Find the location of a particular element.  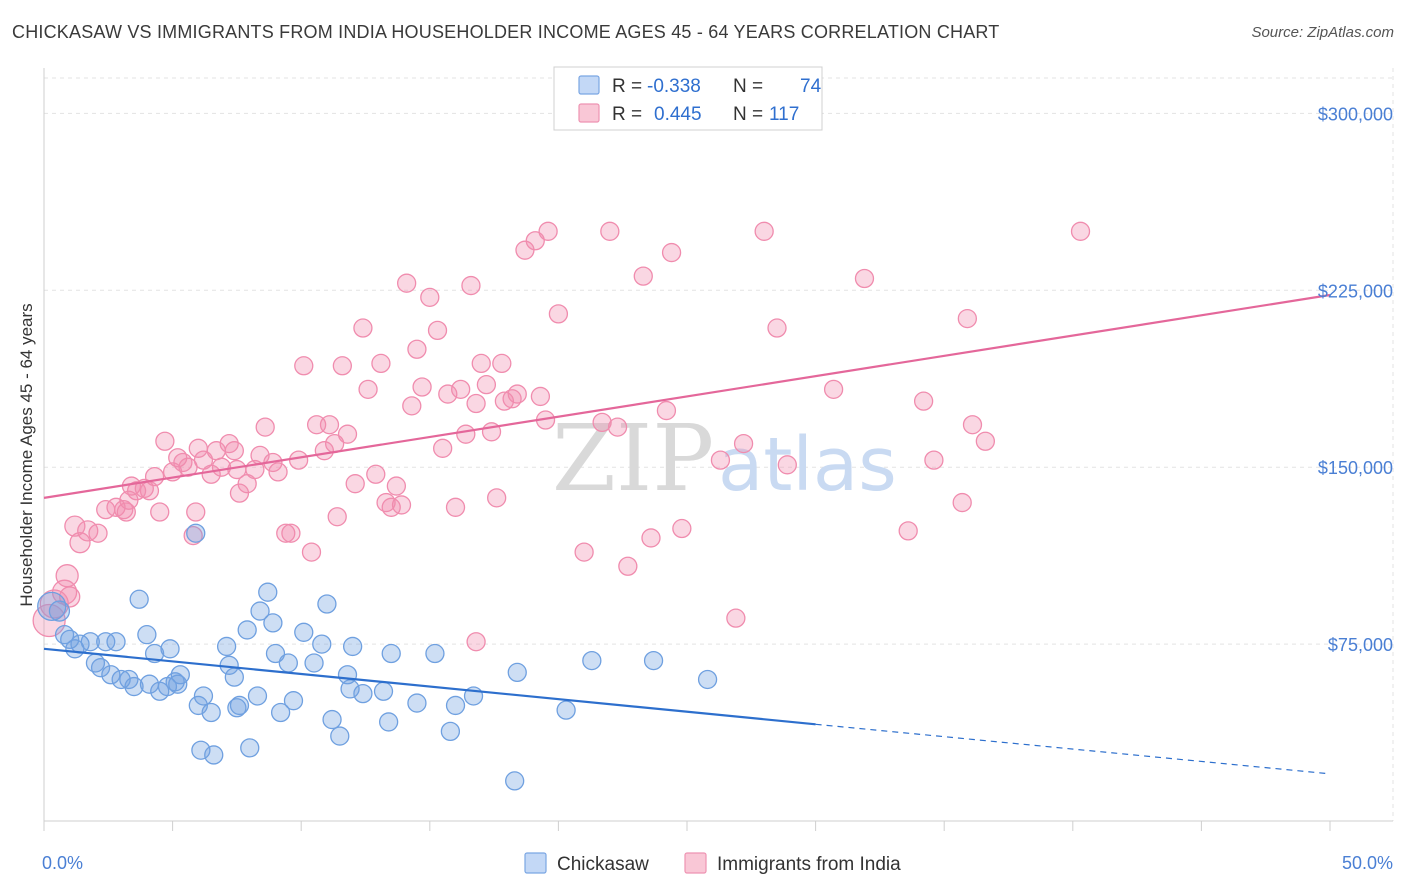

legend-swatch-india is located at coordinates (589, 113).